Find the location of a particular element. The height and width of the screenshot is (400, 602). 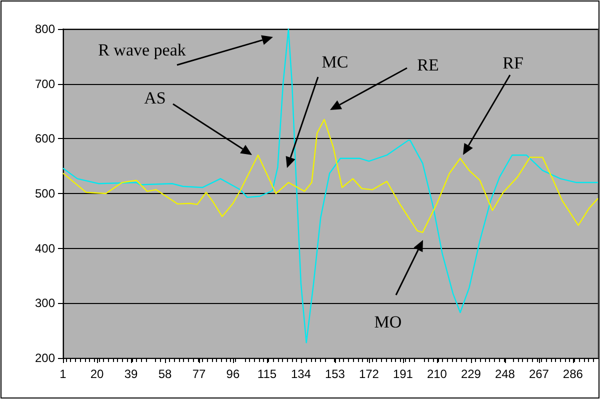

y-tick-label: 400 is located at coordinates (45, 248).